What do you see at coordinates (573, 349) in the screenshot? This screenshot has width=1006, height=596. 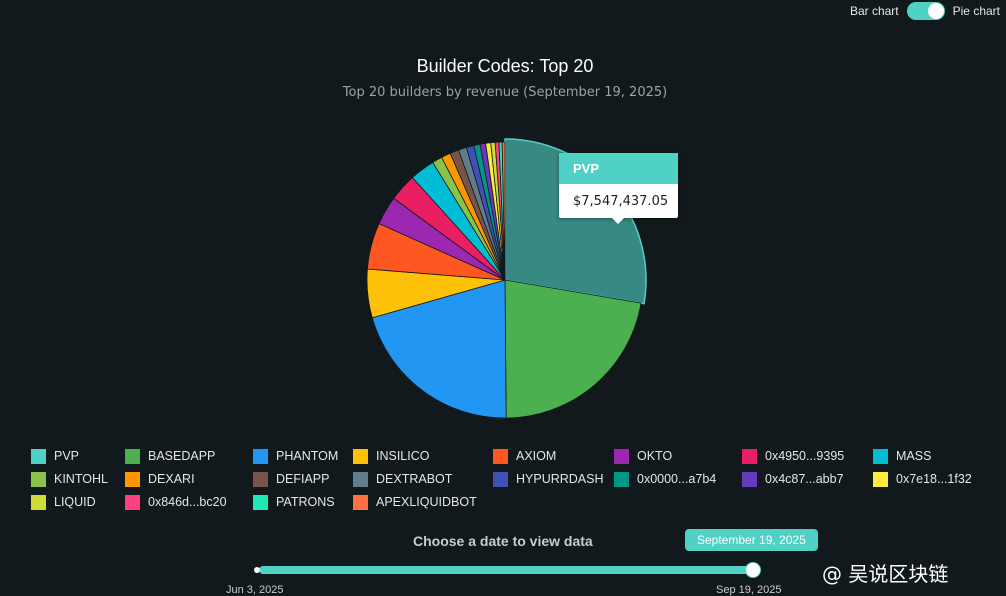 I see `pie-slice-basedapp` at bounding box center [573, 349].